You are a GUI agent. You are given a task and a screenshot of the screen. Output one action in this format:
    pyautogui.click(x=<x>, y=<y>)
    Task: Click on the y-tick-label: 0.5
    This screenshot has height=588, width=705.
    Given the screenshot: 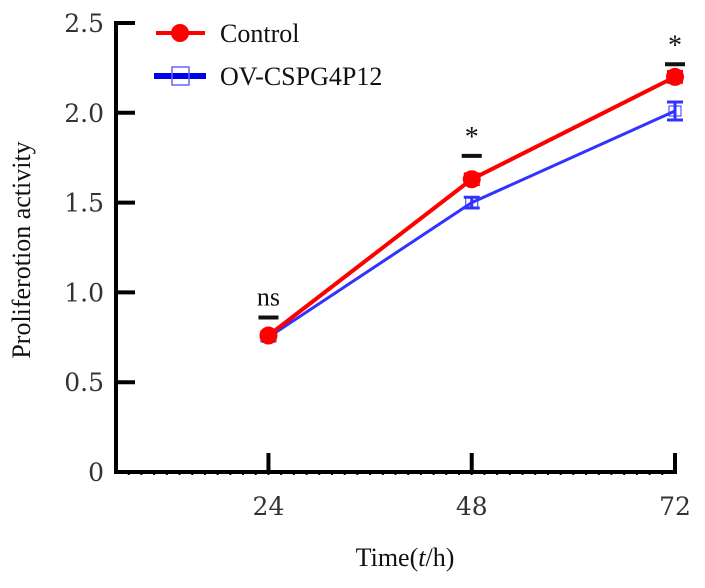 What is the action you would take?
    pyautogui.click(x=84, y=382)
    